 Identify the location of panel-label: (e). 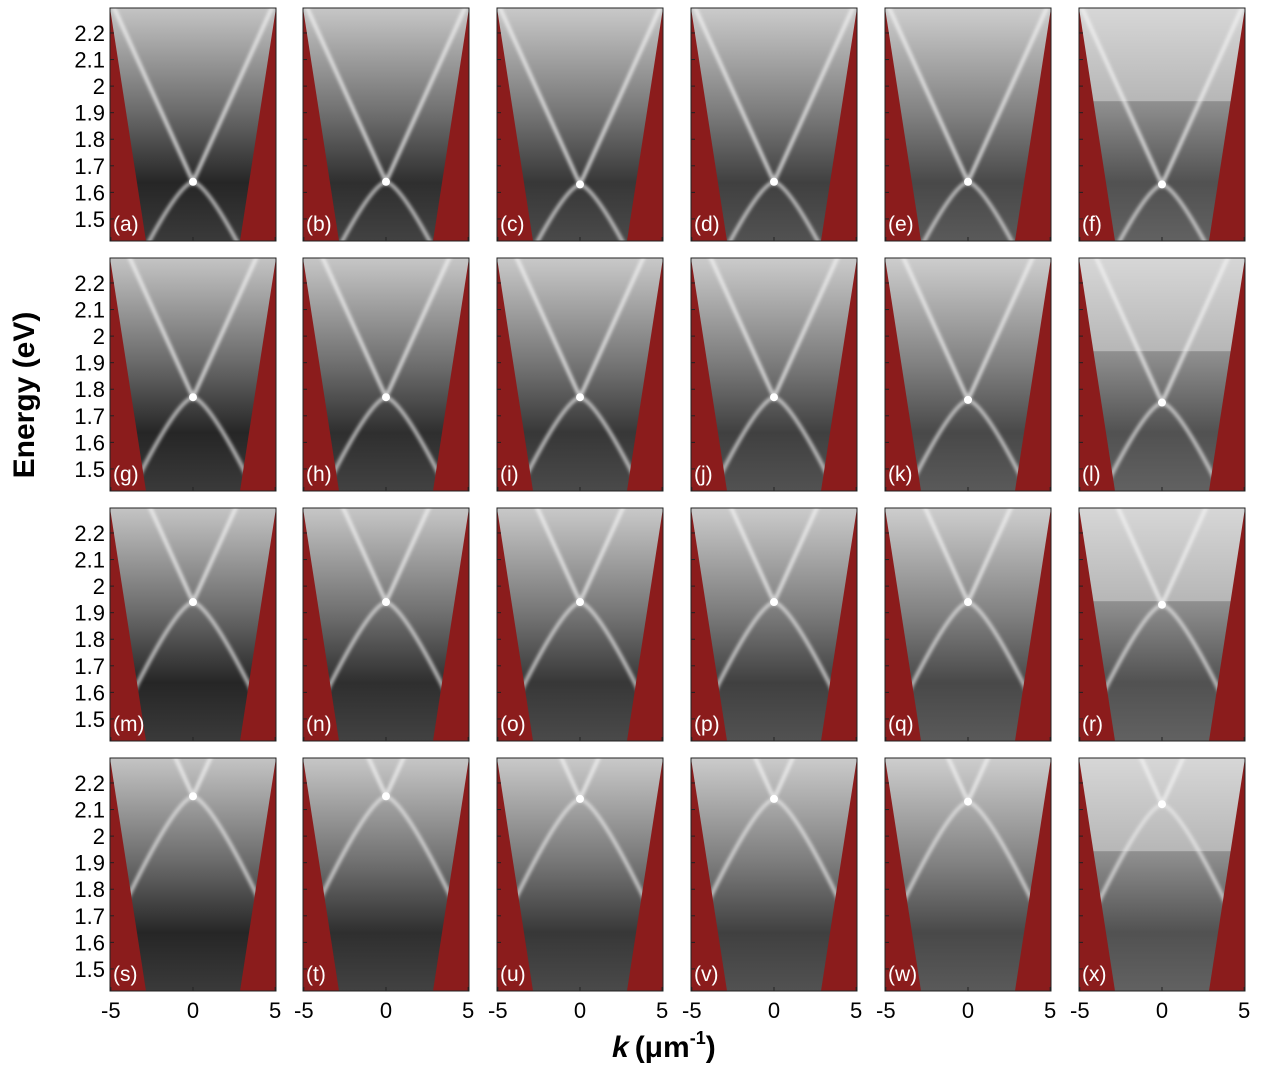
(901, 224).